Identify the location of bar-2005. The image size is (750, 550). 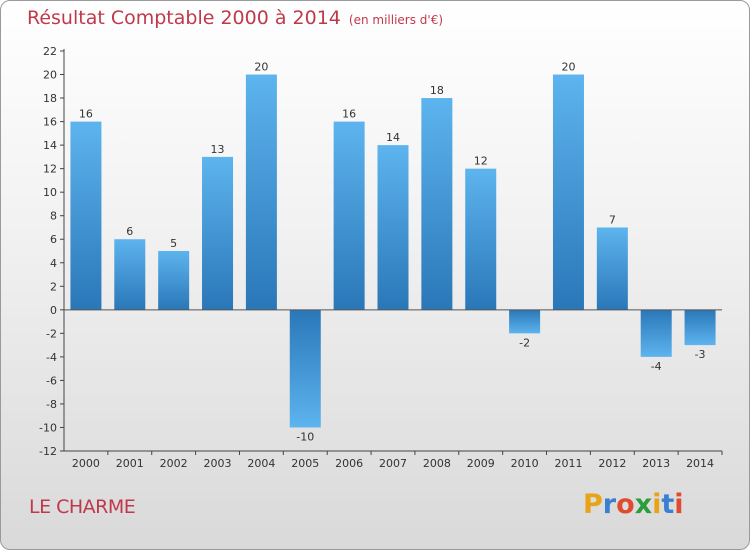
(305, 368).